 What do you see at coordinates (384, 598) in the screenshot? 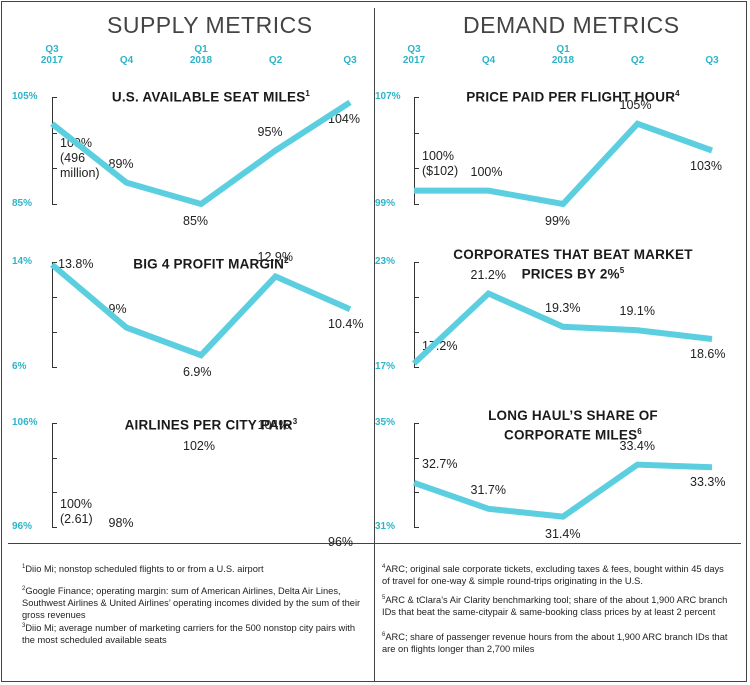
I see `footnote-number: 5` at bounding box center [384, 598].